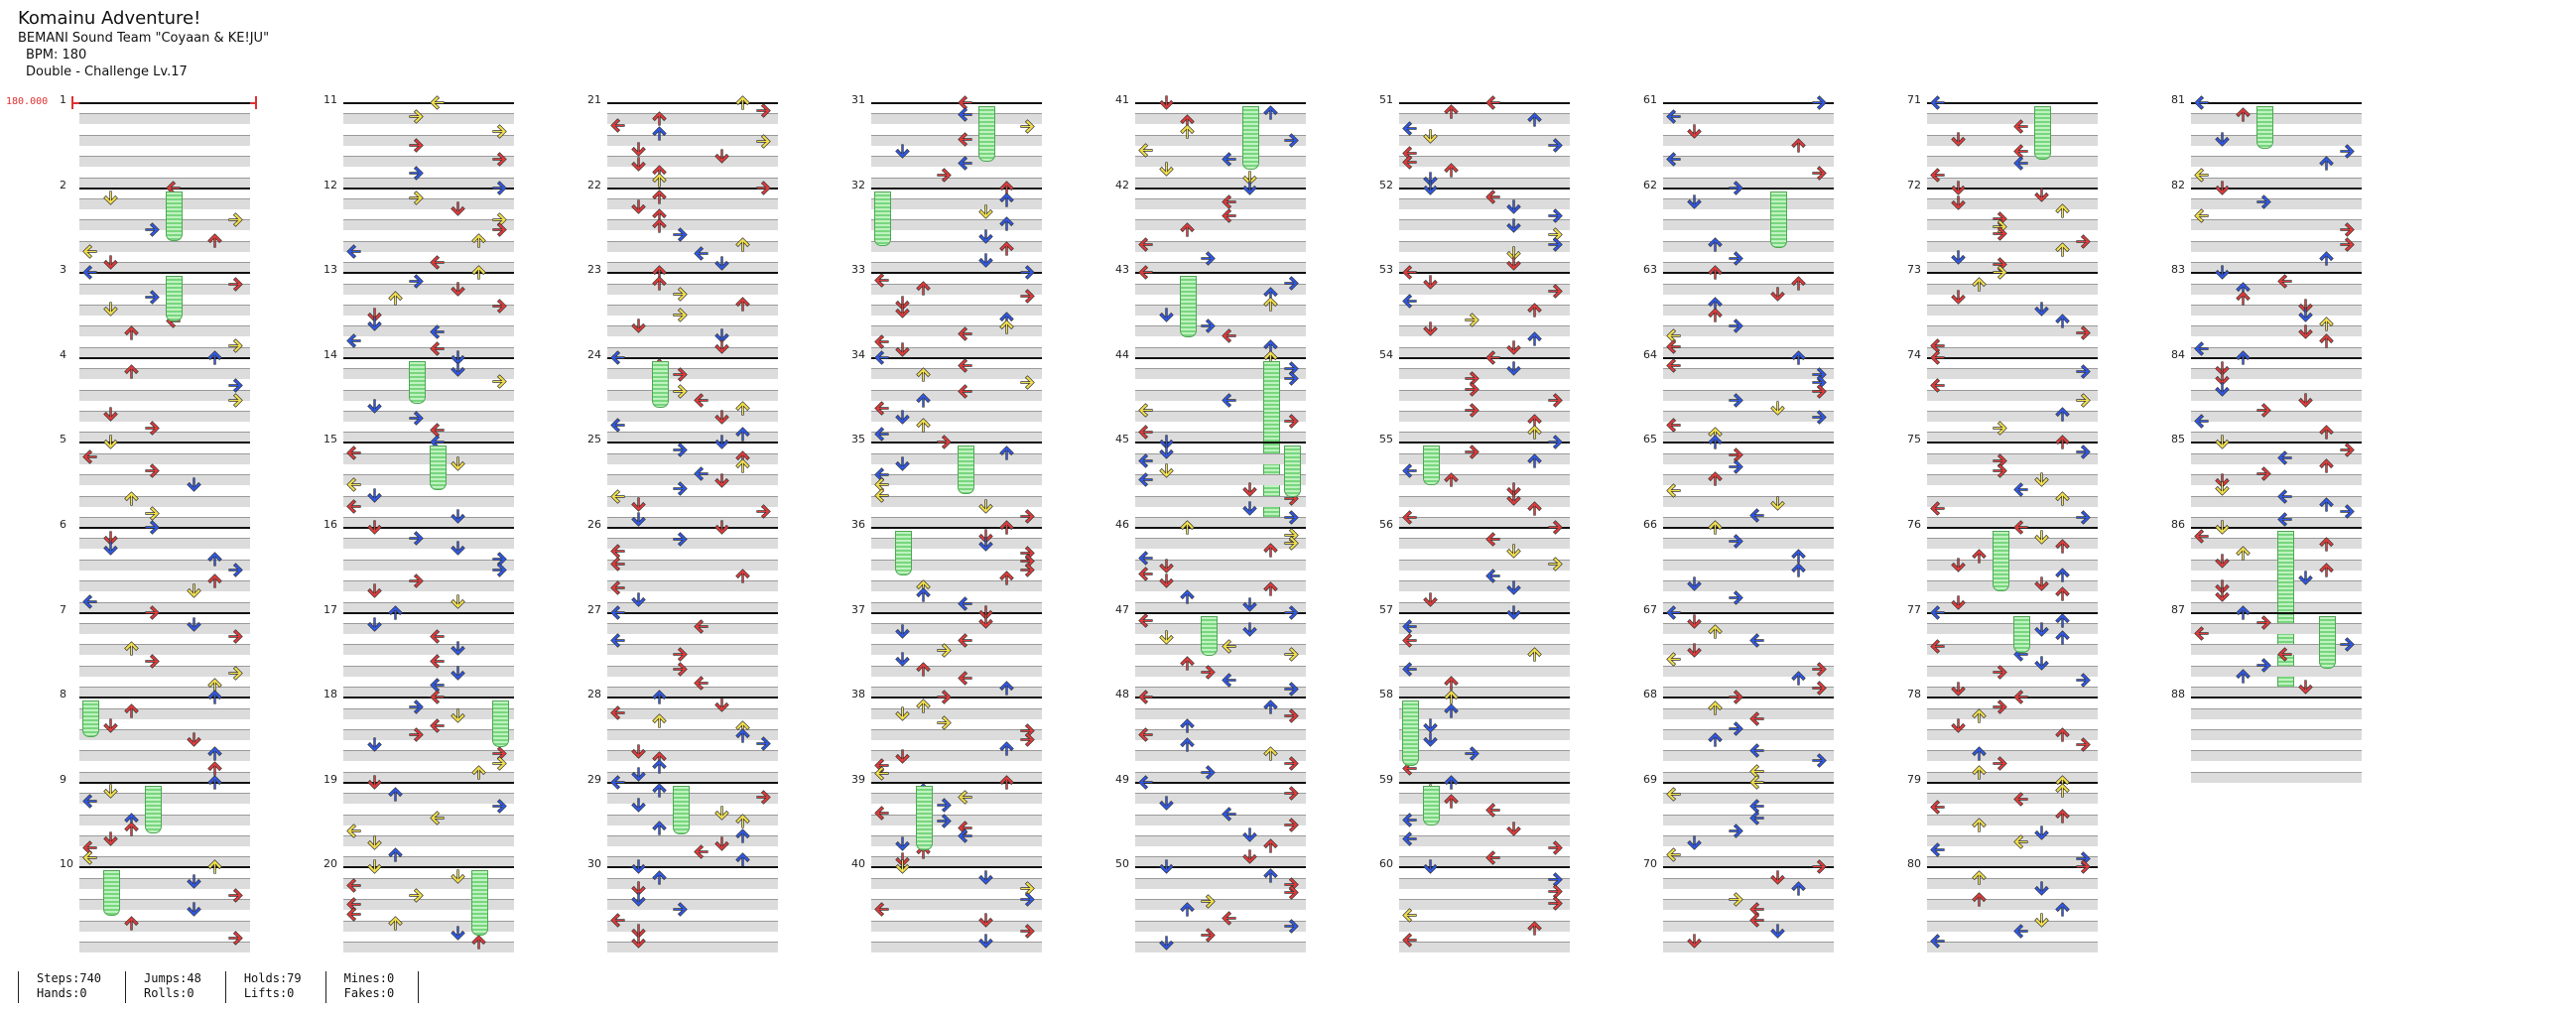 The width and height of the screenshot is (2576, 1016). I want to click on jumps-count: Jumps:48, so click(173, 978).